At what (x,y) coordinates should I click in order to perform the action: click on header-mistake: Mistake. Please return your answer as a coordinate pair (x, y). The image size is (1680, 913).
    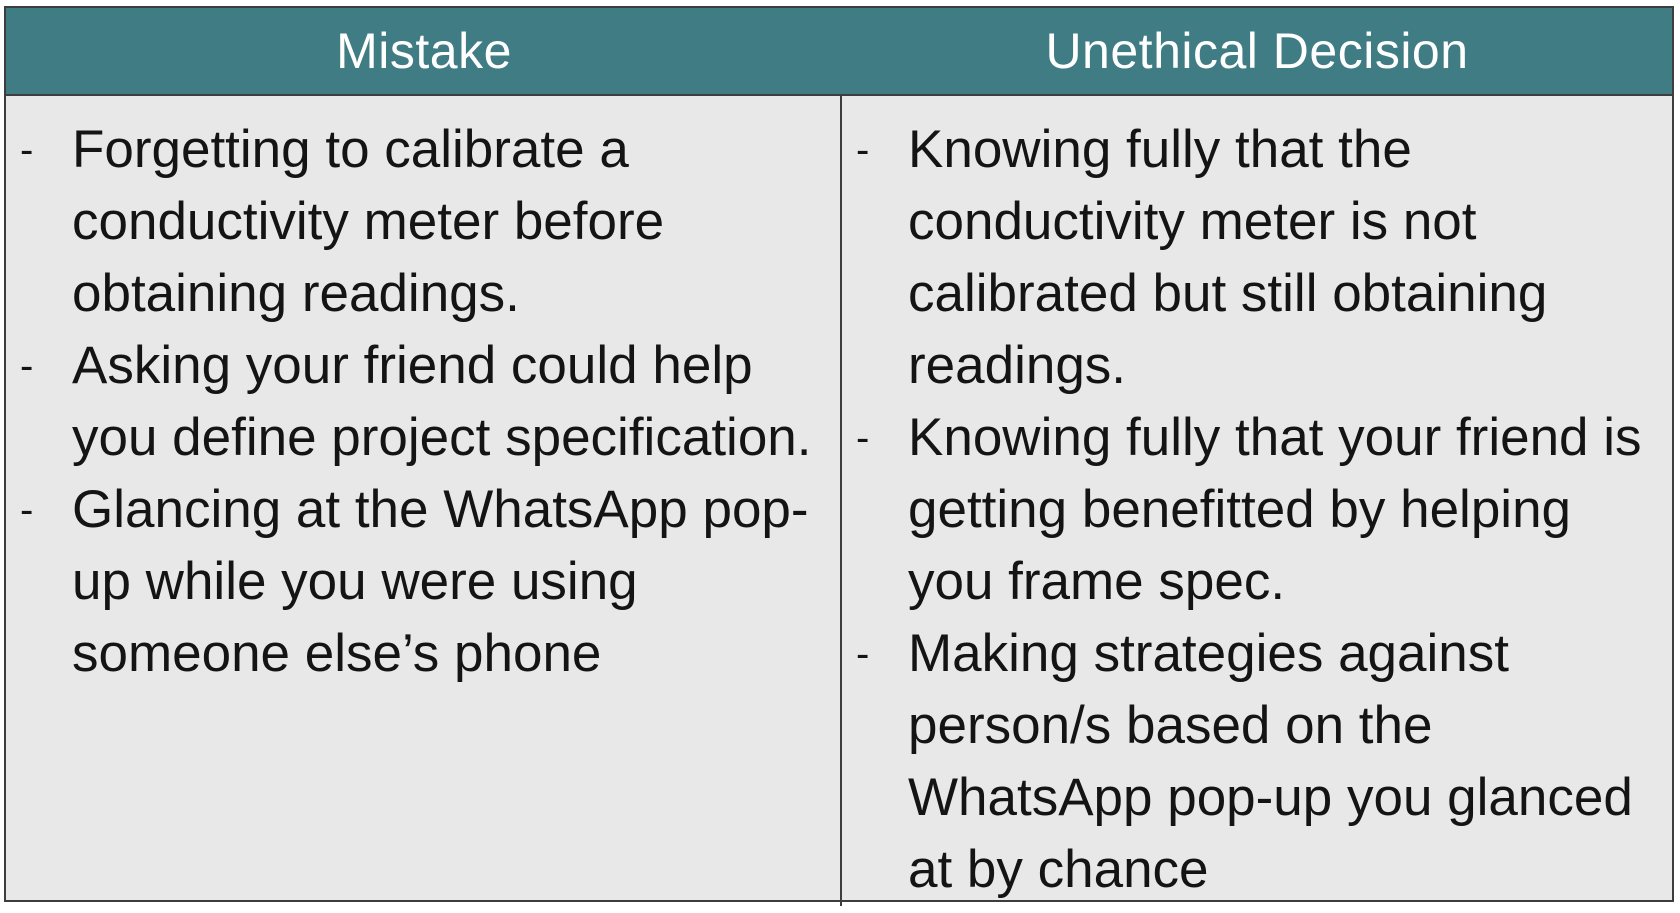
    Looking at the image, I should click on (424, 52).